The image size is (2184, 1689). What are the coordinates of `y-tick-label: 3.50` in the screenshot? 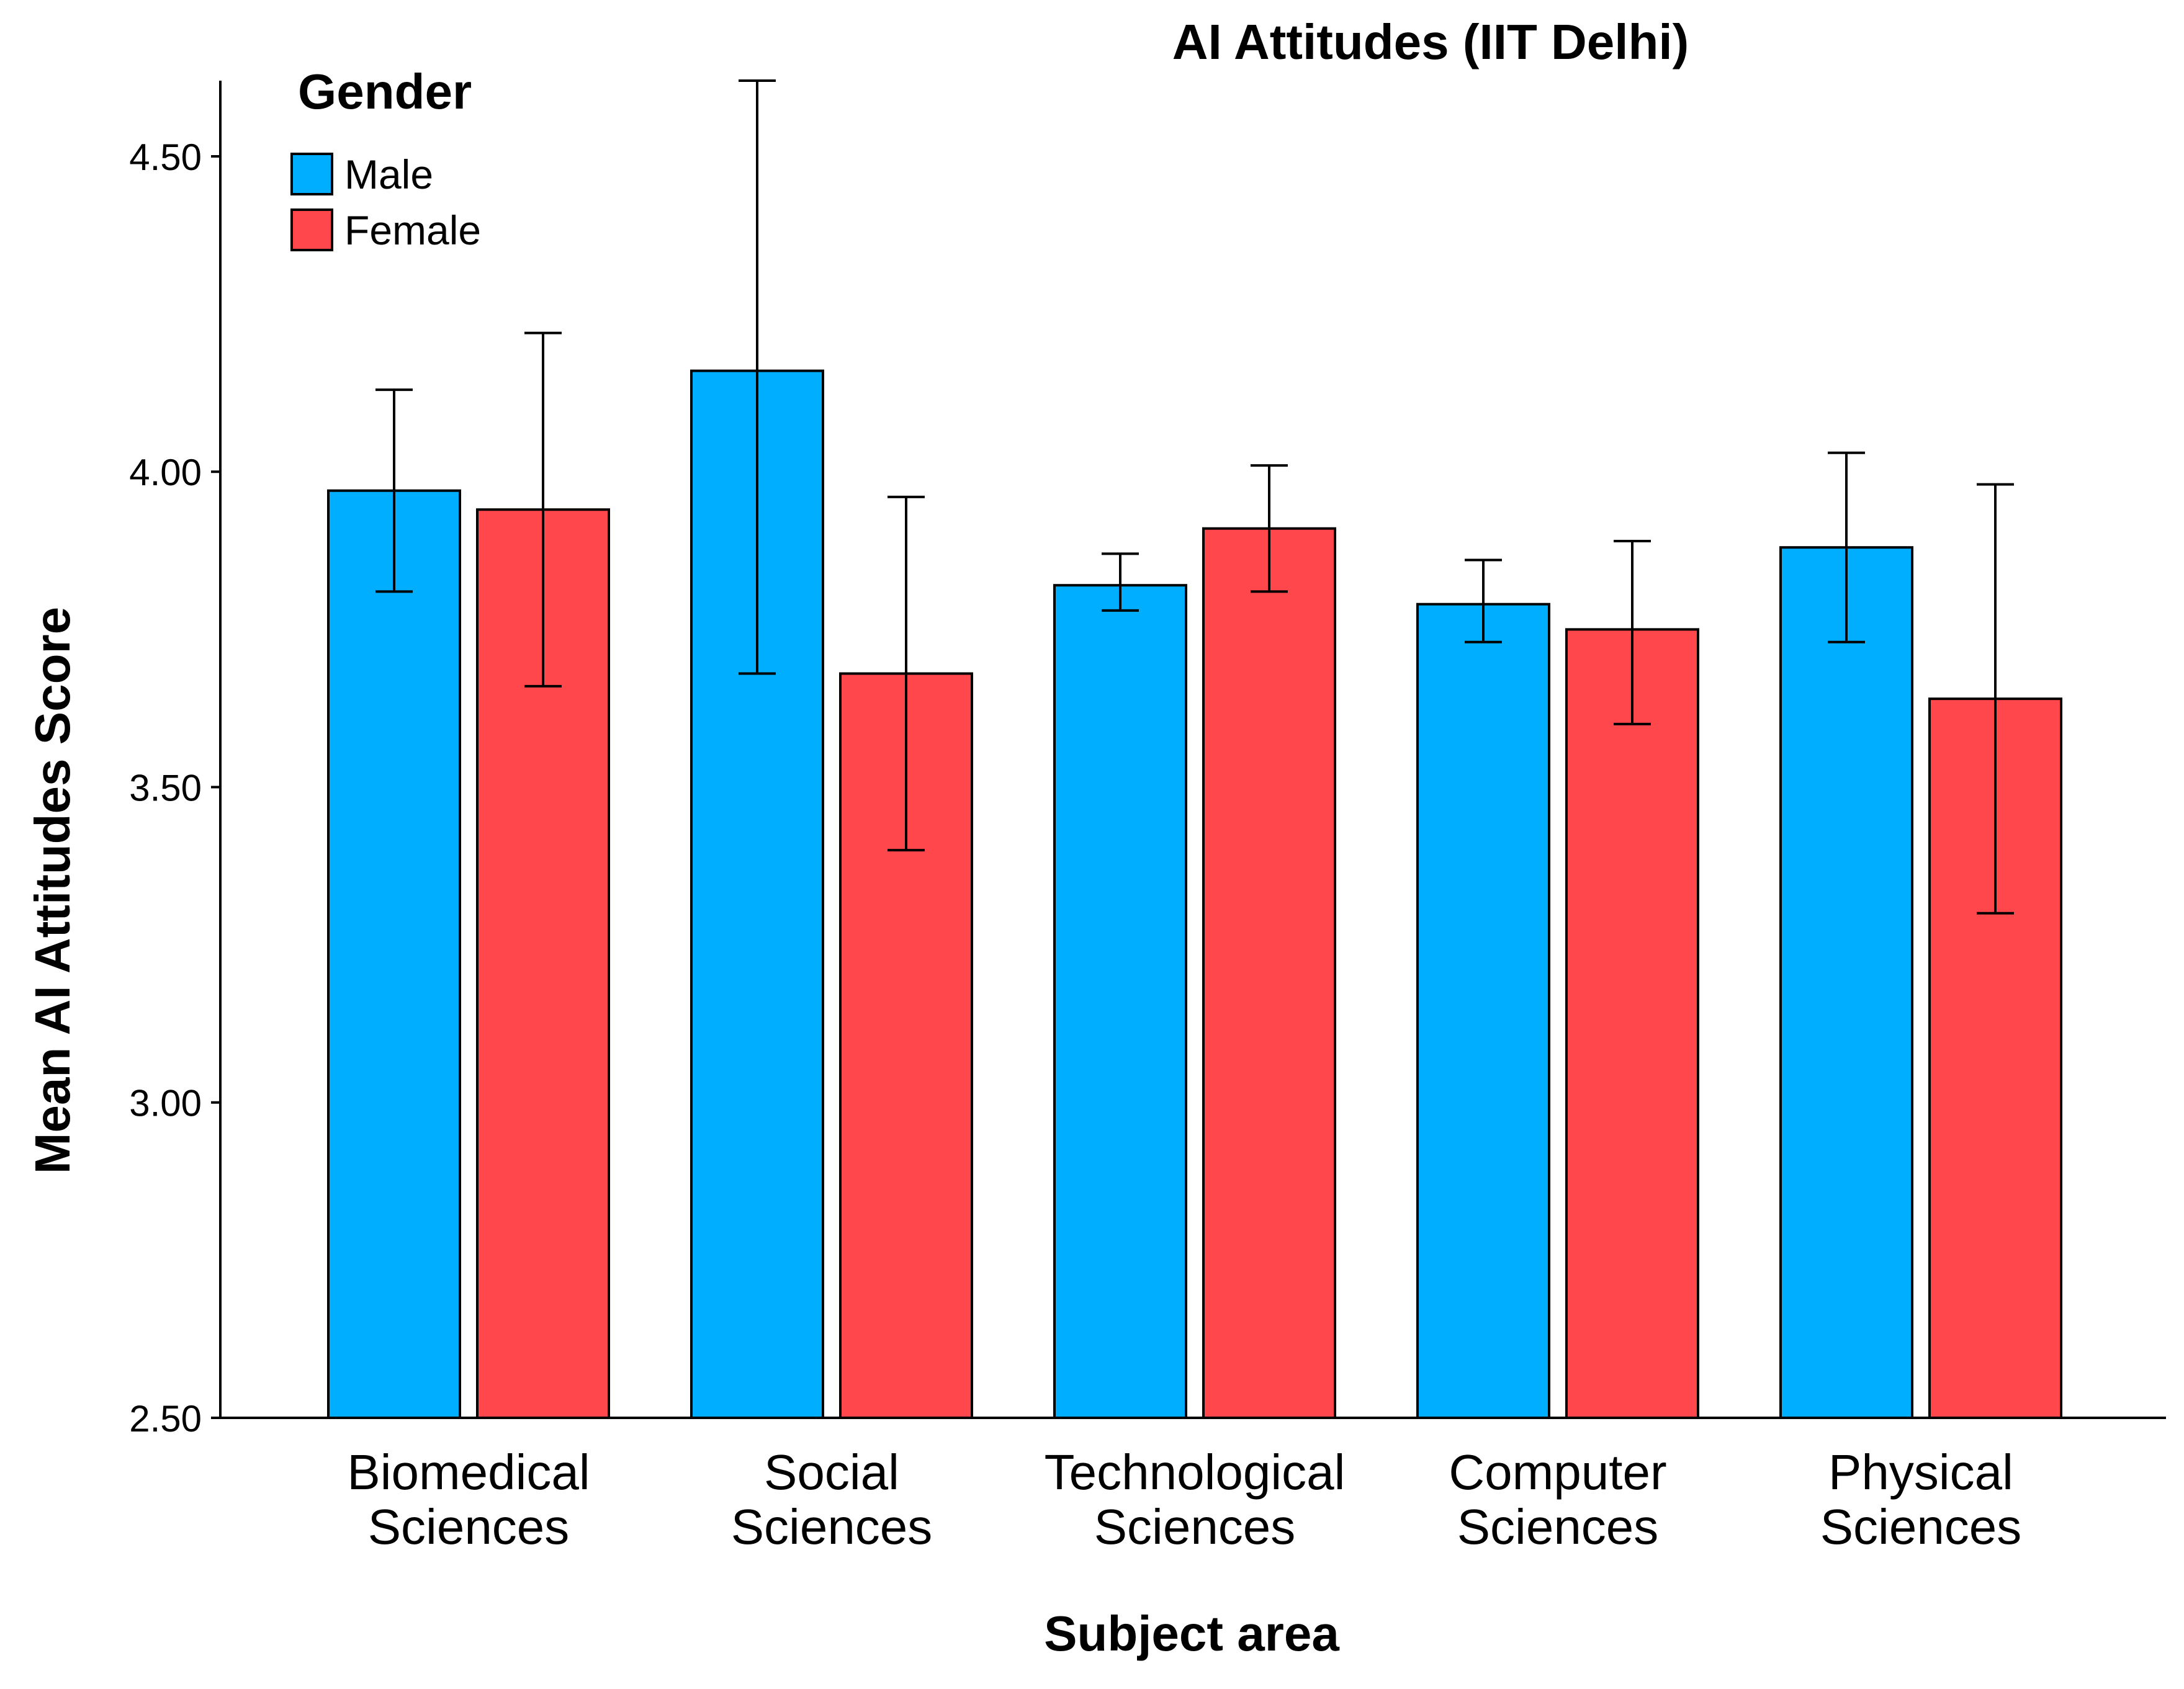 It's located at (165, 788).